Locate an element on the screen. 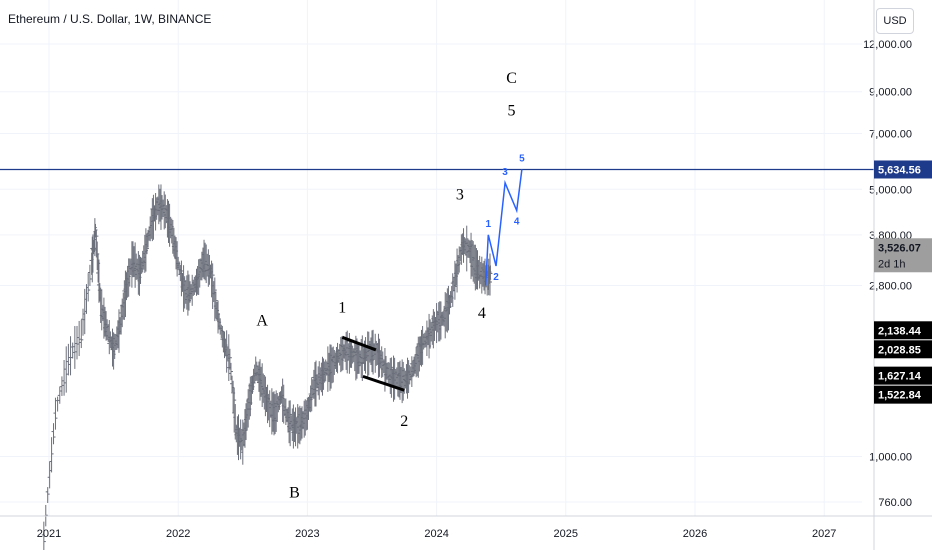  time-tick-label: 2026 is located at coordinates (695, 534).